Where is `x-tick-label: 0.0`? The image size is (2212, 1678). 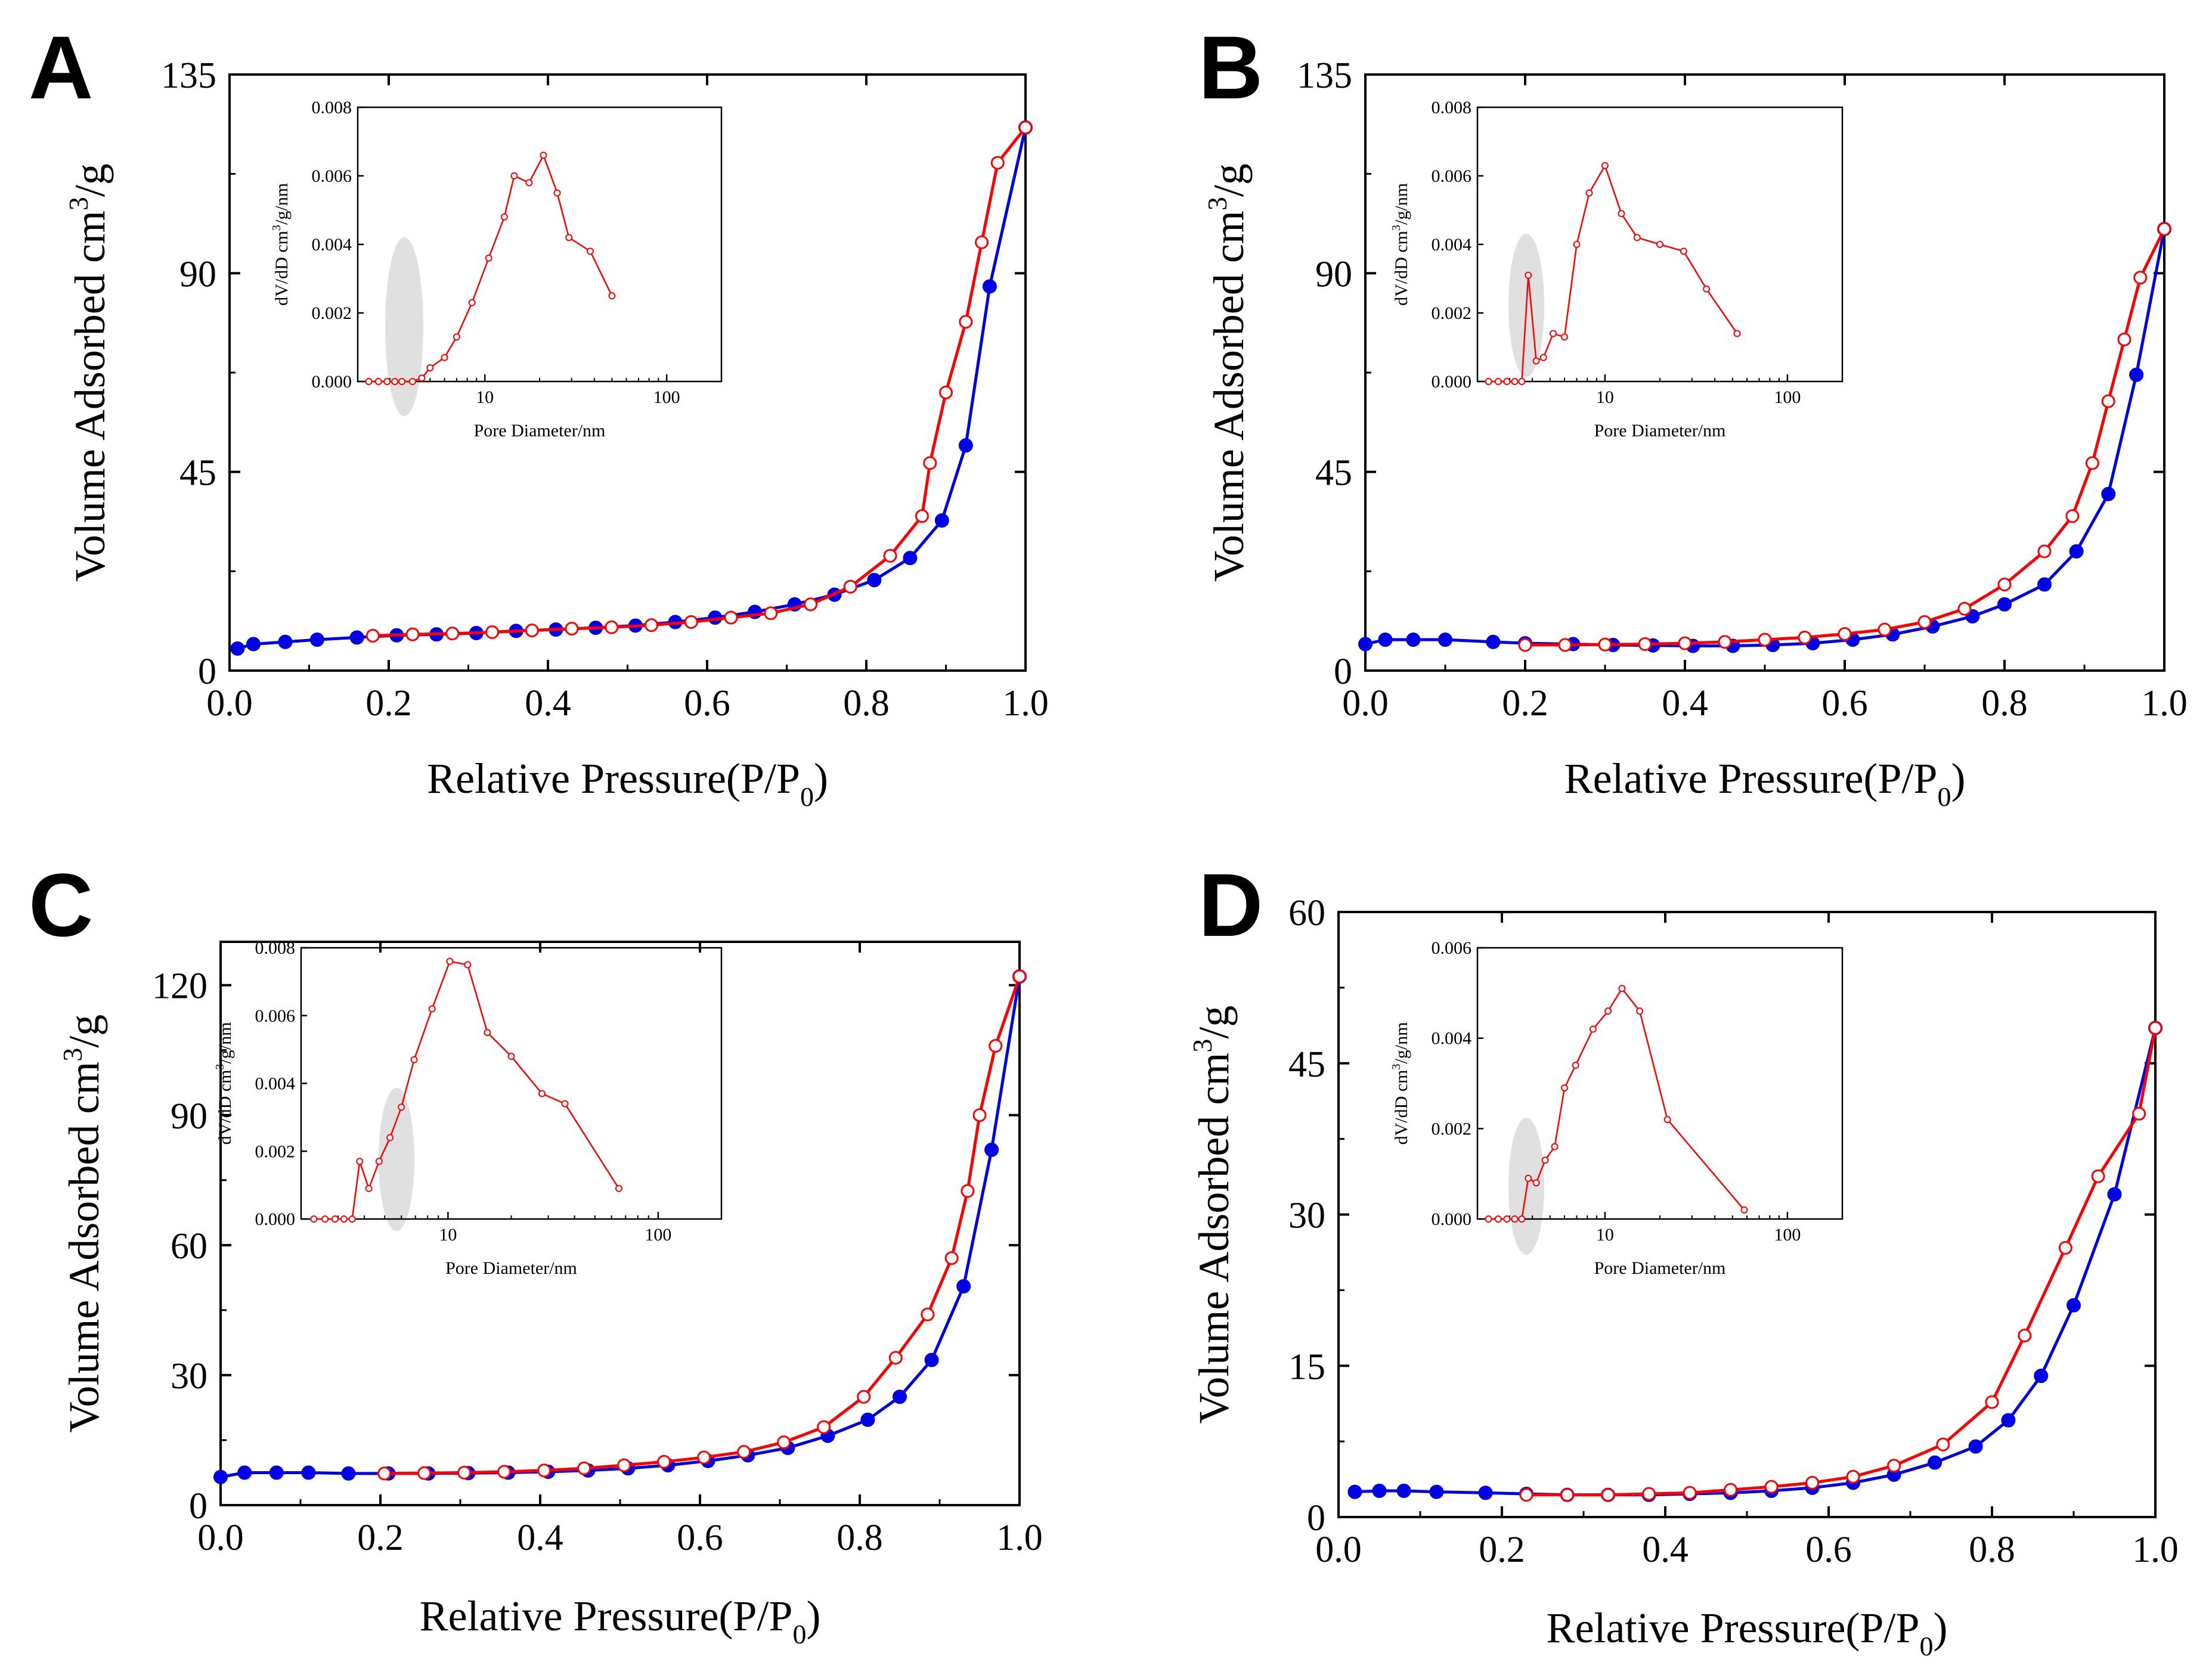 x-tick-label: 0.0 is located at coordinates (220, 1538).